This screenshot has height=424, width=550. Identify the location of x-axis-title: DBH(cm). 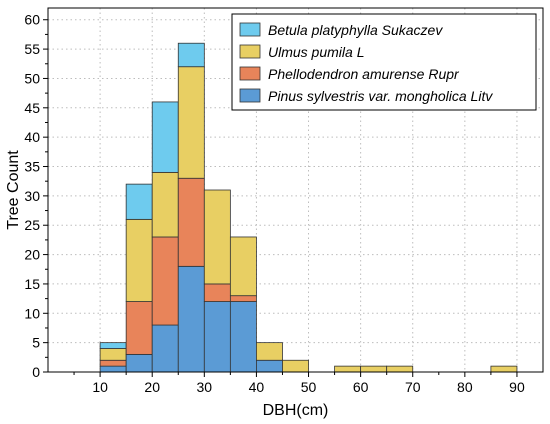
(296, 410).